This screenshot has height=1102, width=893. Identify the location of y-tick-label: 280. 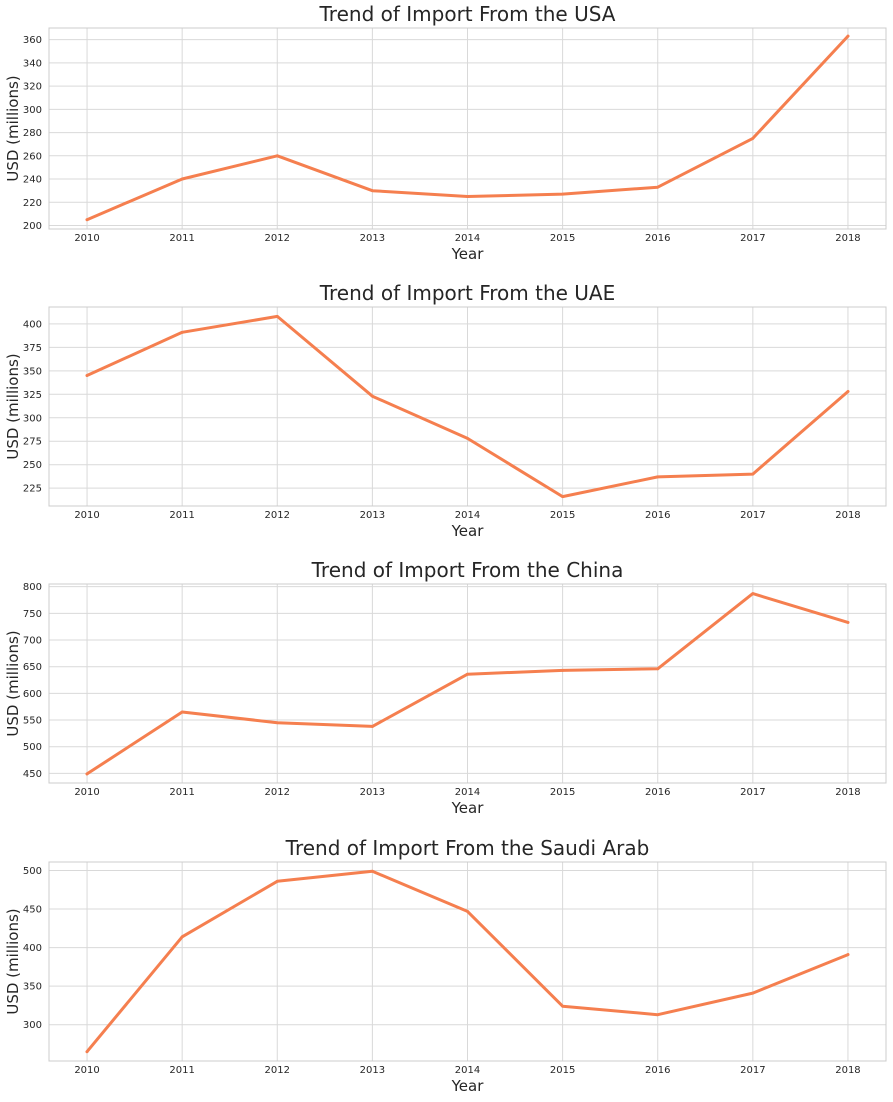
(32, 133).